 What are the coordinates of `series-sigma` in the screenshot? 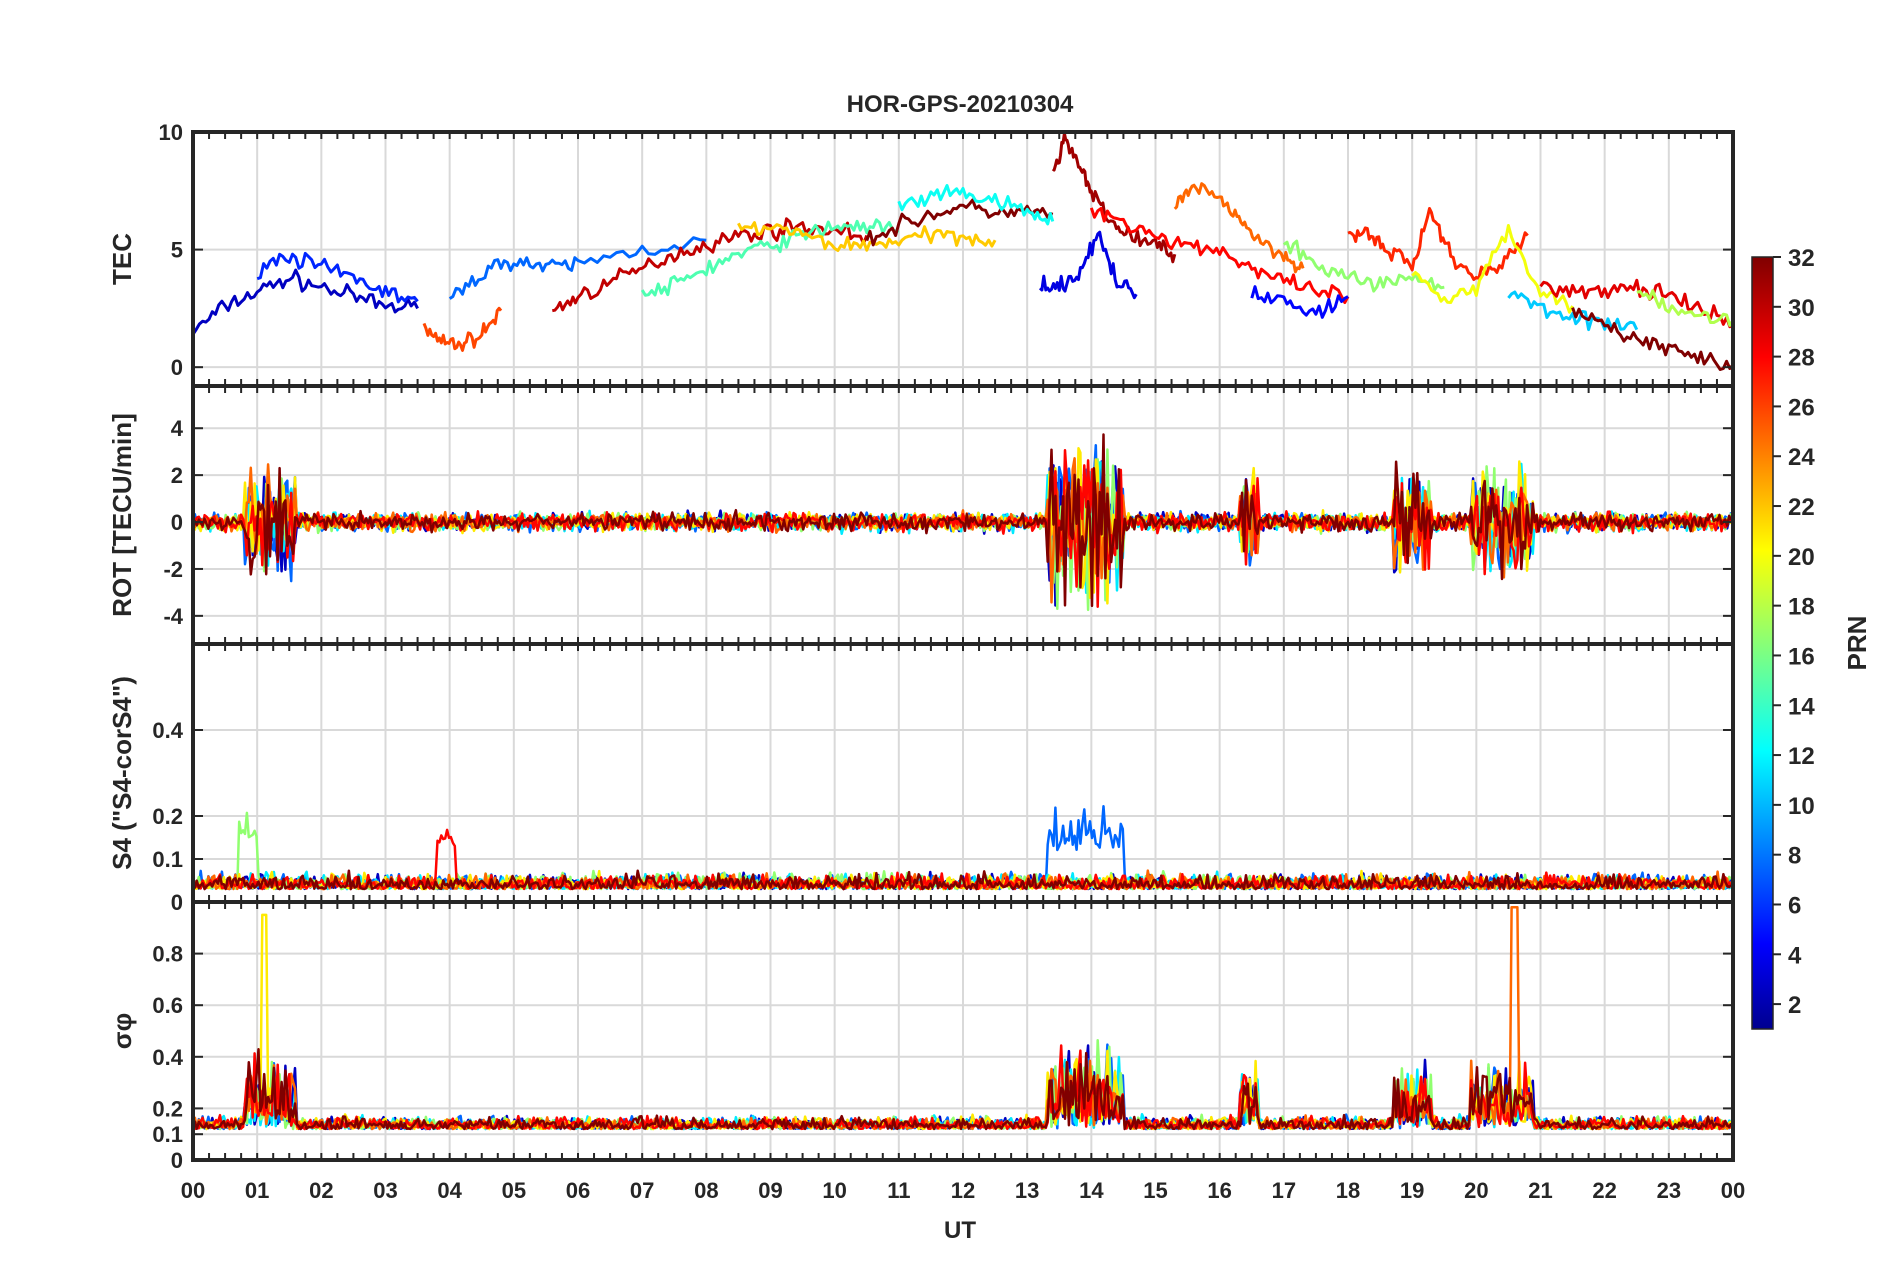 It's located at (962, 1018).